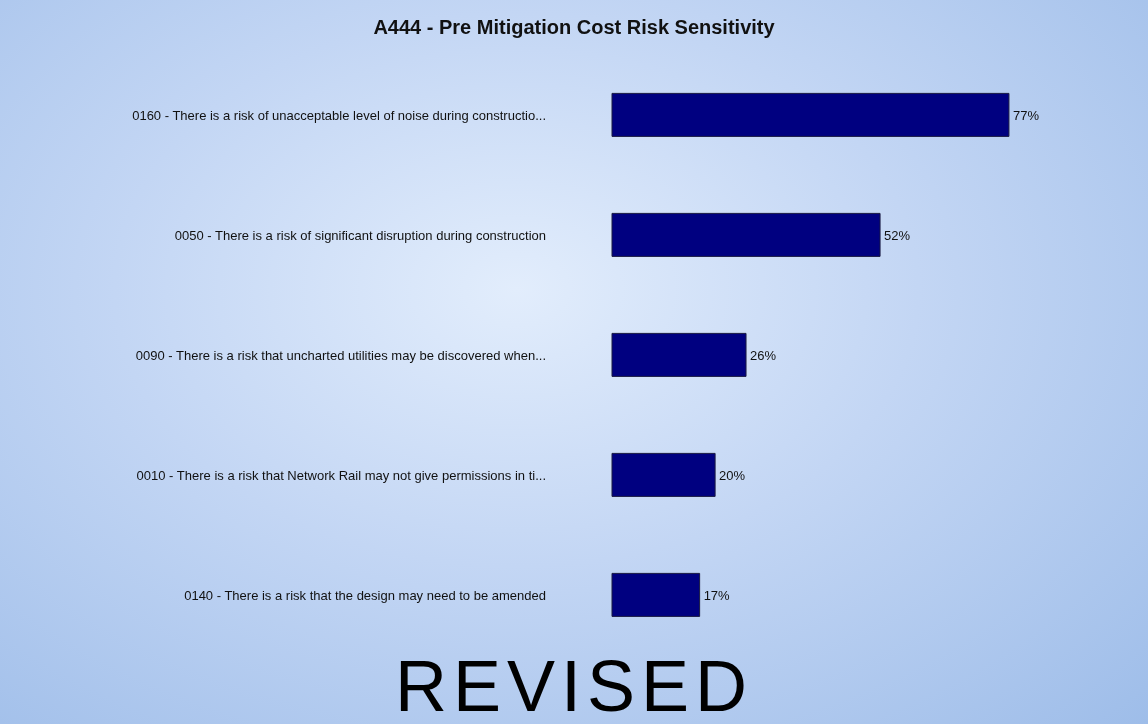 The image size is (1148, 724). Describe the element at coordinates (897, 235) in the screenshot. I see `data-label: 52%` at that location.